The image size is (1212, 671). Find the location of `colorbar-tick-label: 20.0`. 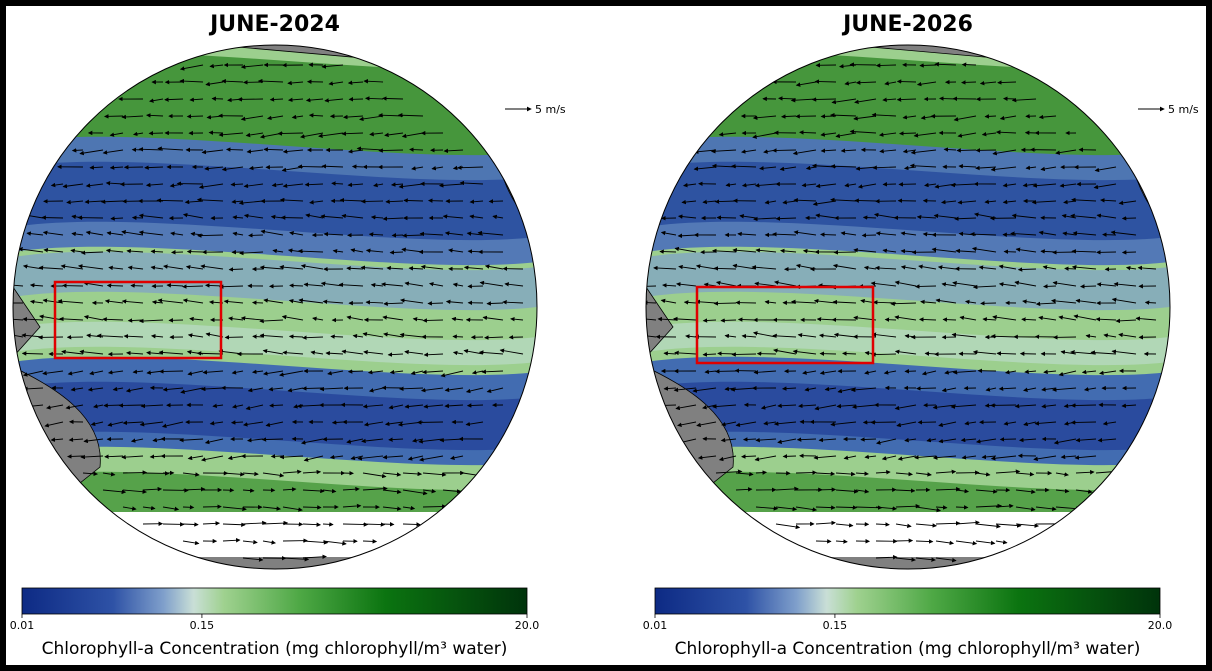

colorbar-tick-label: 20.0 is located at coordinates (527, 625).